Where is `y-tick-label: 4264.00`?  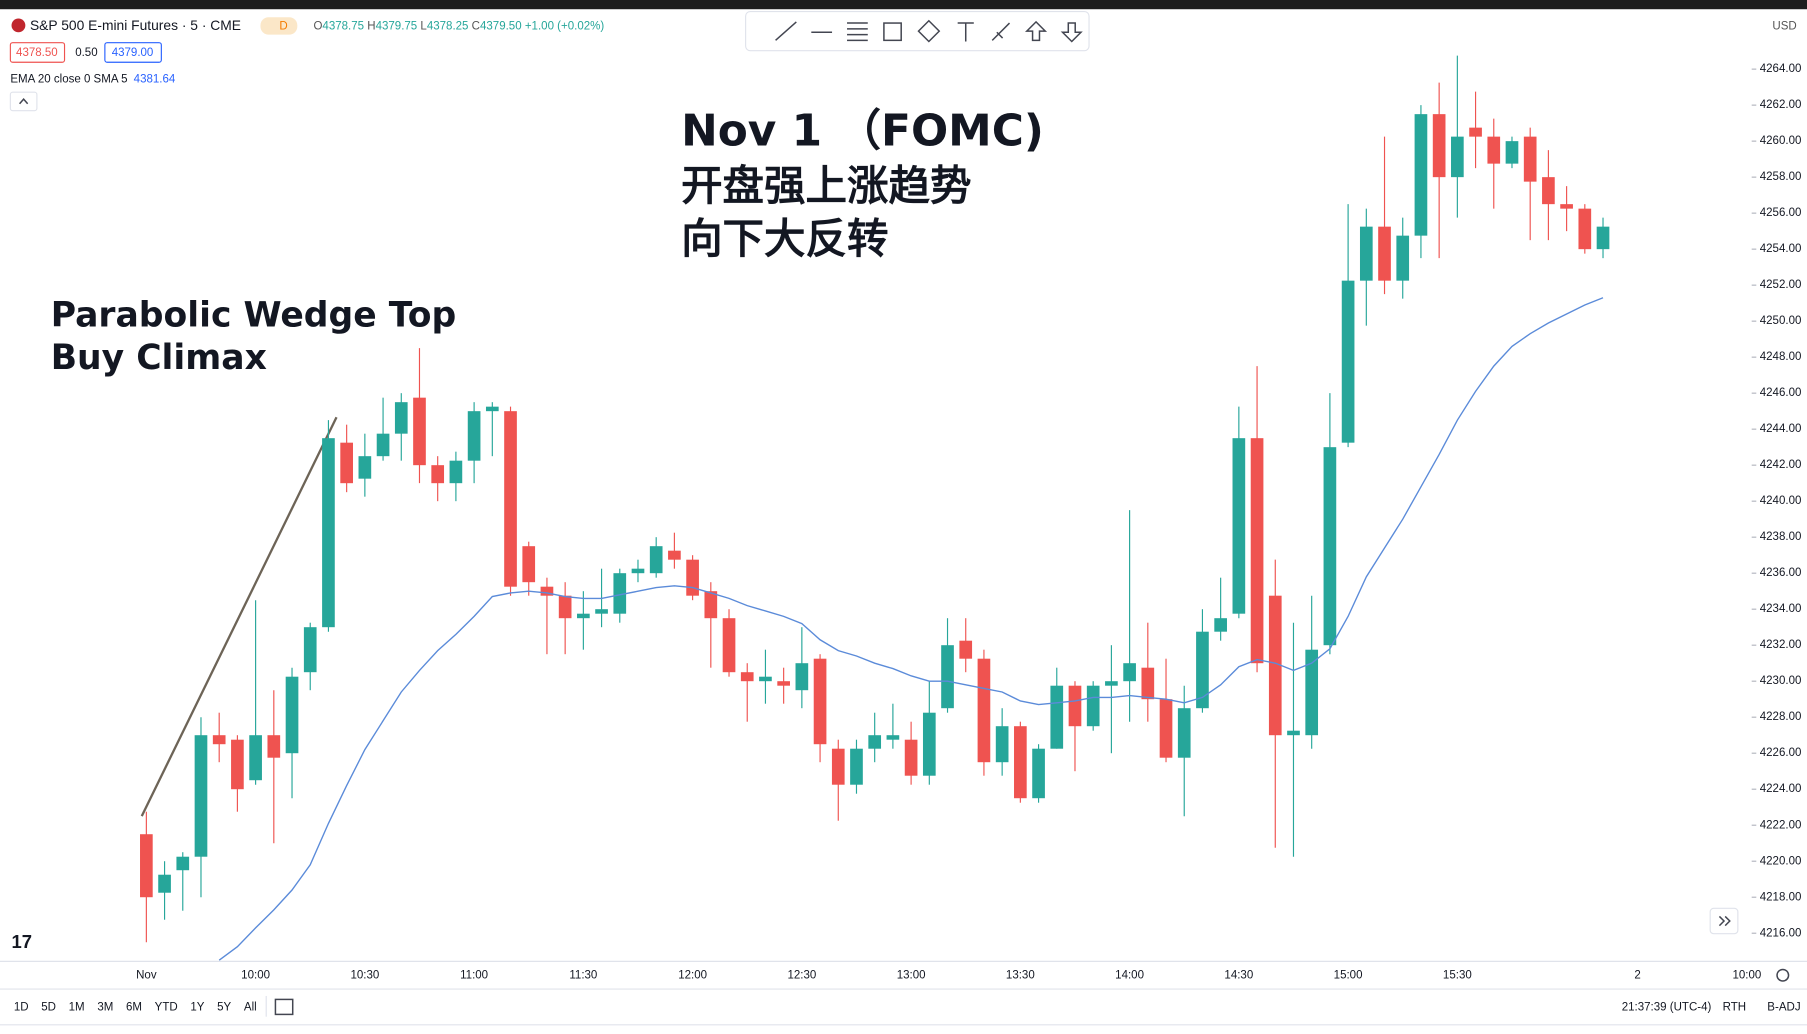
y-tick-label: 4264.00 is located at coordinates (1781, 69).